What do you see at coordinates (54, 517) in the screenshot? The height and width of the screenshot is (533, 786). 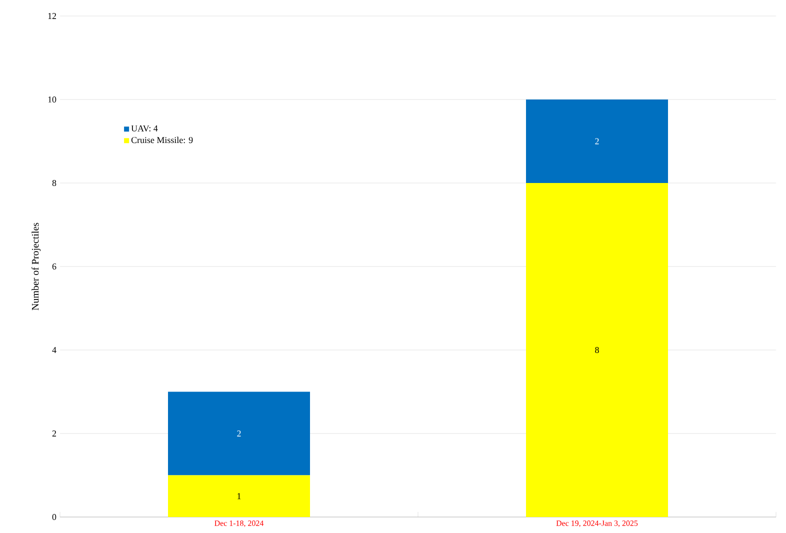 I see `y-tick-label: 0` at bounding box center [54, 517].